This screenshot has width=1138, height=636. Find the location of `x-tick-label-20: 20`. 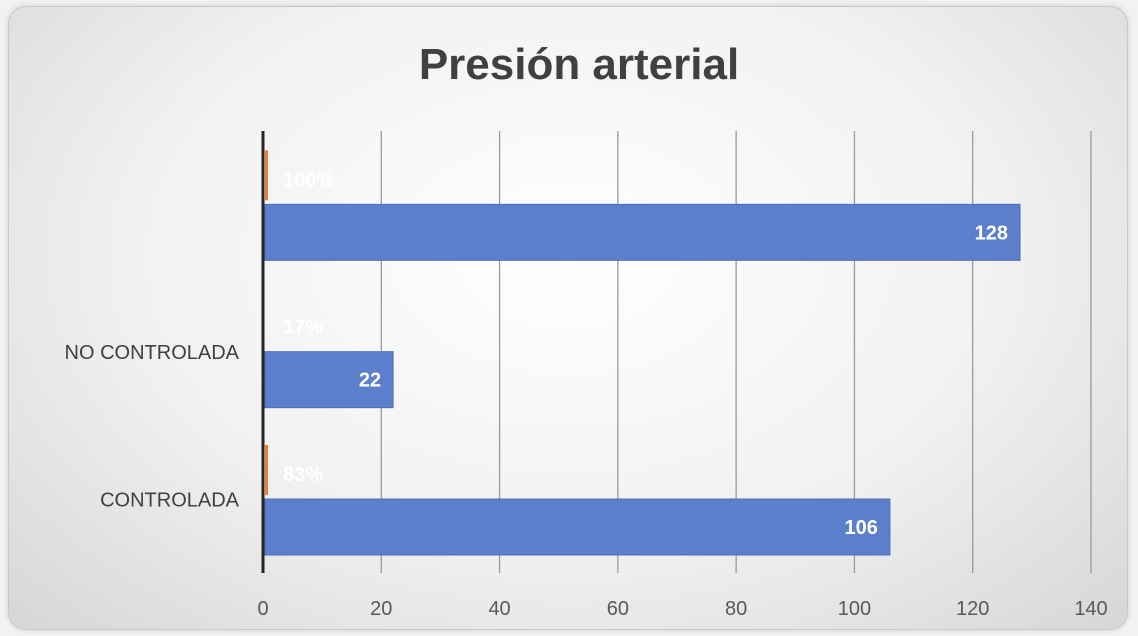

x-tick-label-20: 20 is located at coordinates (381, 609).